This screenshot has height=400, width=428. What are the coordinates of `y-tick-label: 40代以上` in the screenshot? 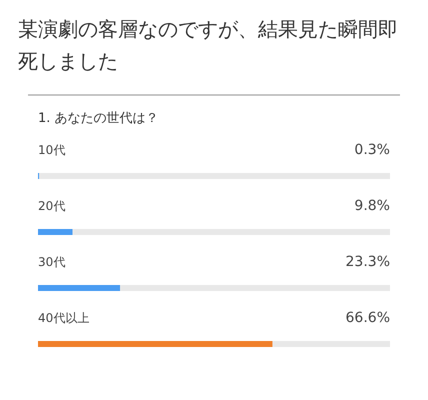 It's located at (64, 318).